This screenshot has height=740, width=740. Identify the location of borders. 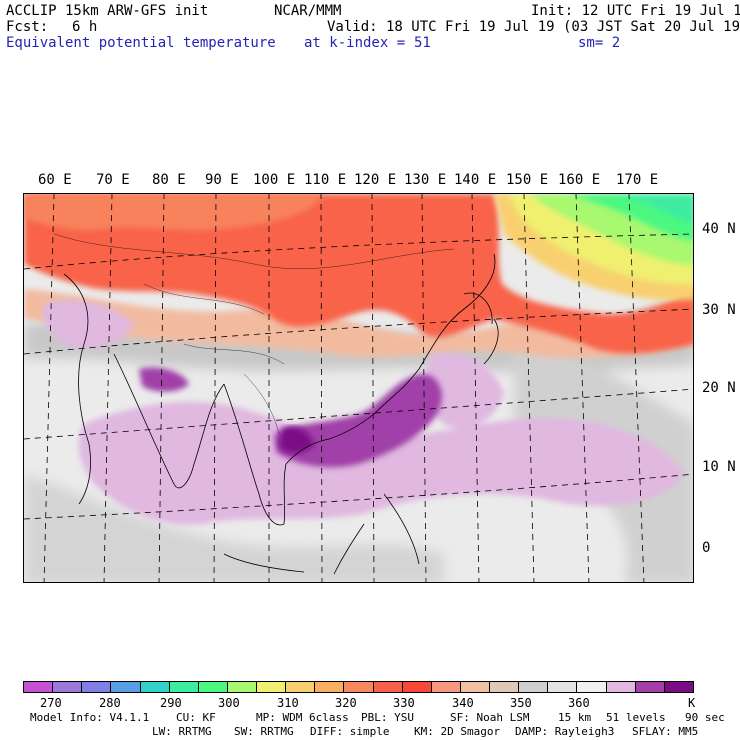
(254, 334).